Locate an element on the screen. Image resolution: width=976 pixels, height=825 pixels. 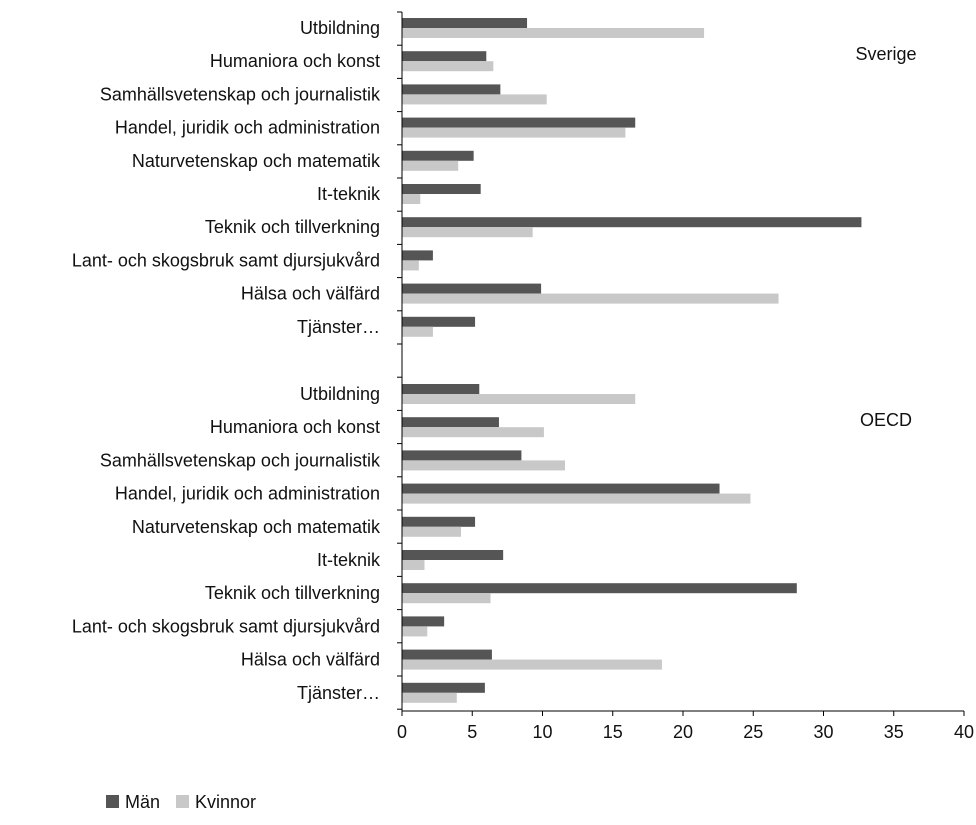
bar-sverige-handel-juridik-och-administration-man is located at coordinates (519, 122).